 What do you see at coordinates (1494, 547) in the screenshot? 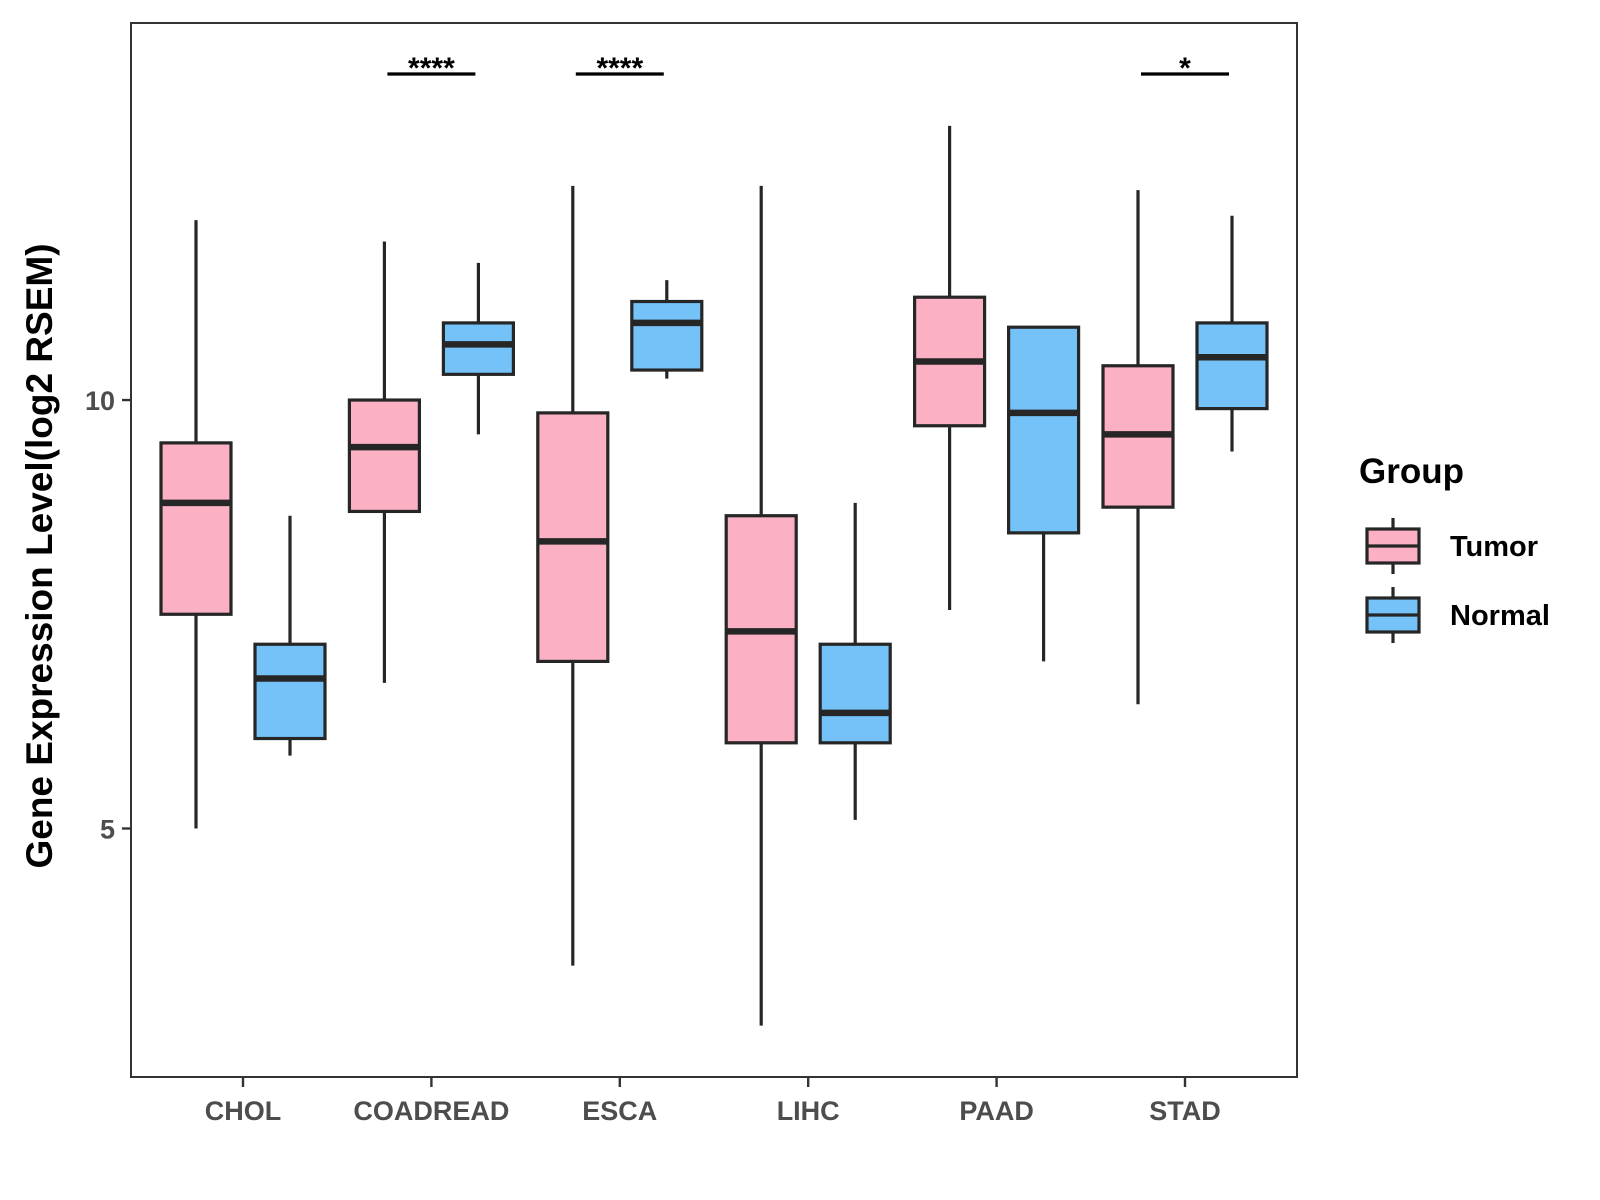
I see `legend-label-tumor: Tumor` at bounding box center [1494, 547].